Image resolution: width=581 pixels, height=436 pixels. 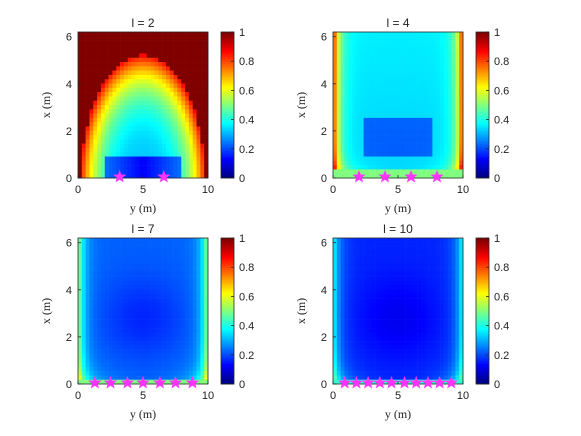 What do you see at coordinates (78, 190) in the screenshot?
I see `x-tick-label: 0` at bounding box center [78, 190].